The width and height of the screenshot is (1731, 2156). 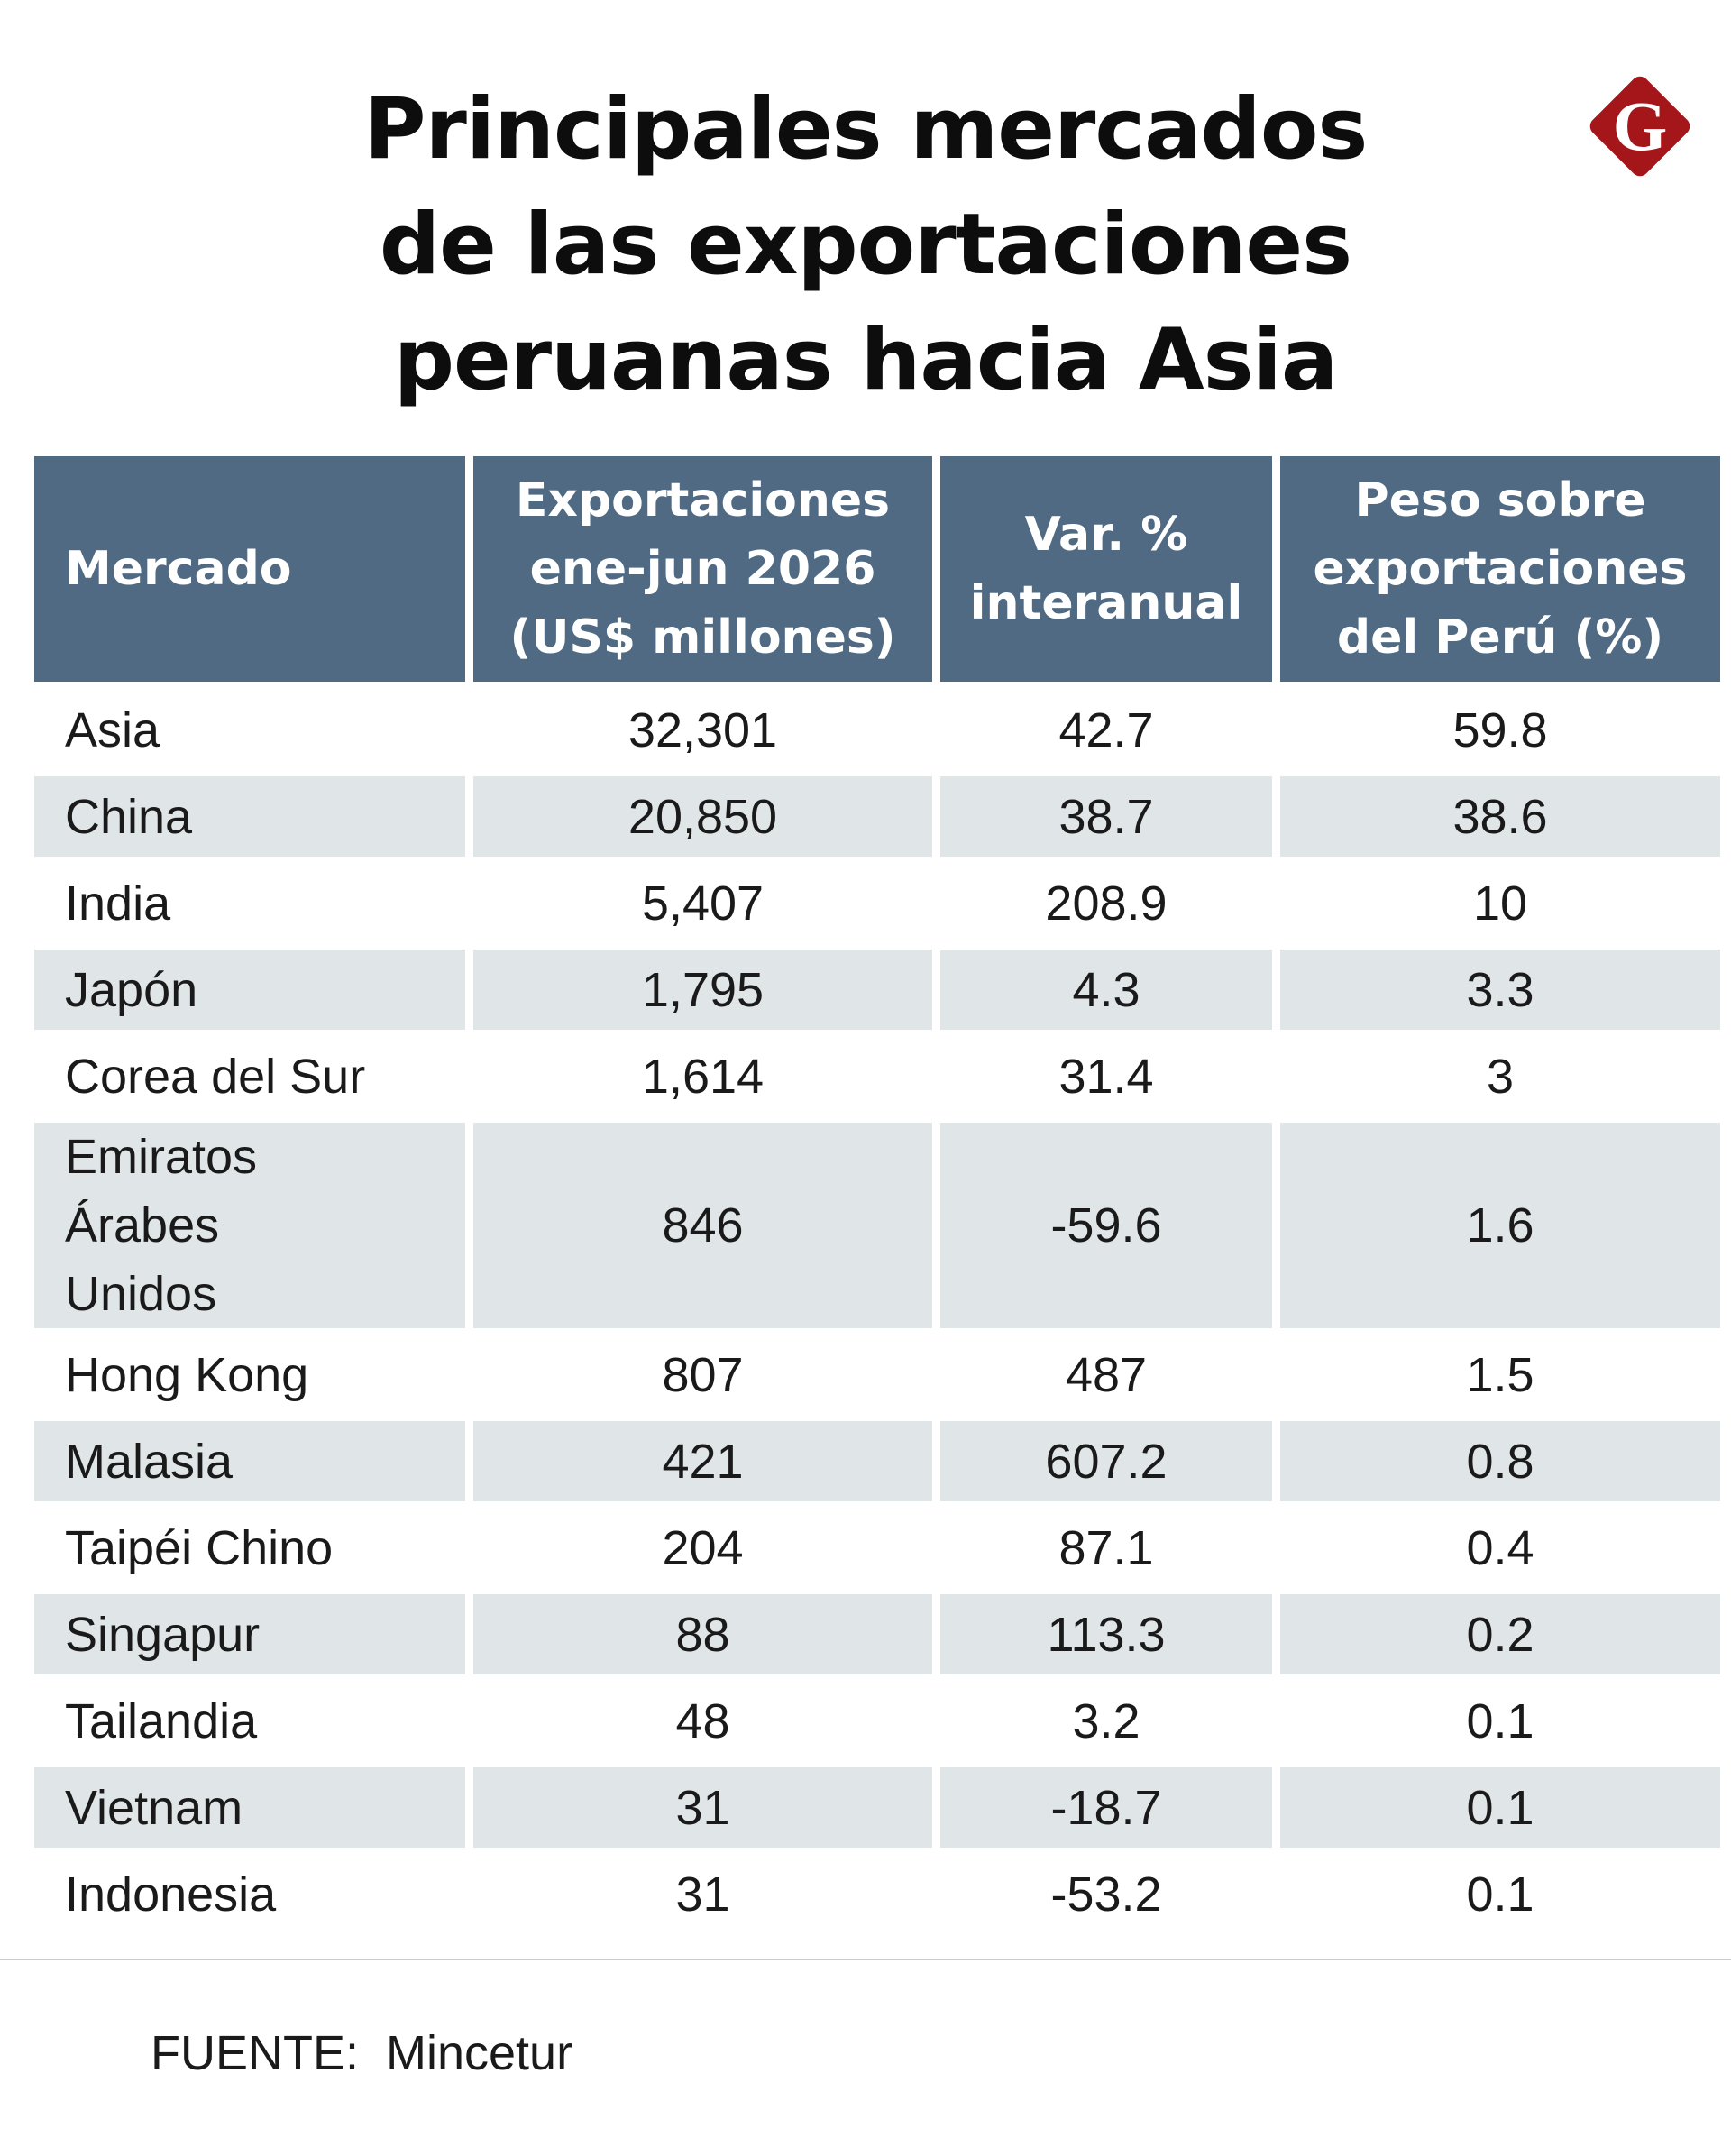 I want to click on footer-divider, so click(x=865, y=1959).